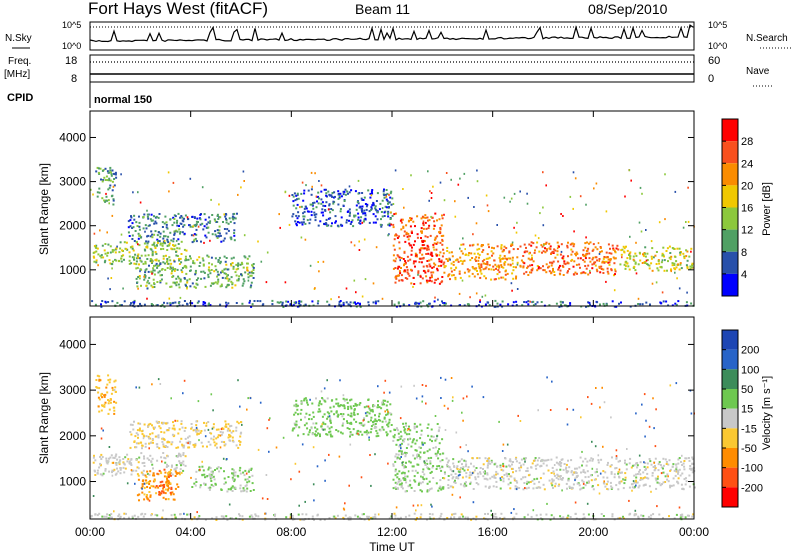 This screenshot has height=554, width=800. What do you see at coordinates (72, 436) in the screenshot?
I see `y-tick-label: 2000` at bounding box center [72, 436].